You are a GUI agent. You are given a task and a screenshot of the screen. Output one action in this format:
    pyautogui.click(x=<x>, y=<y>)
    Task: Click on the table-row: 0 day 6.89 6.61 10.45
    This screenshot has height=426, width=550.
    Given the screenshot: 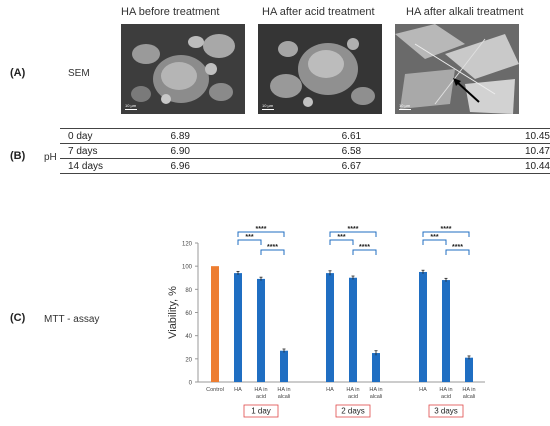 What is the action you would take?
    pyautogui.click(x=305, y=136)
    